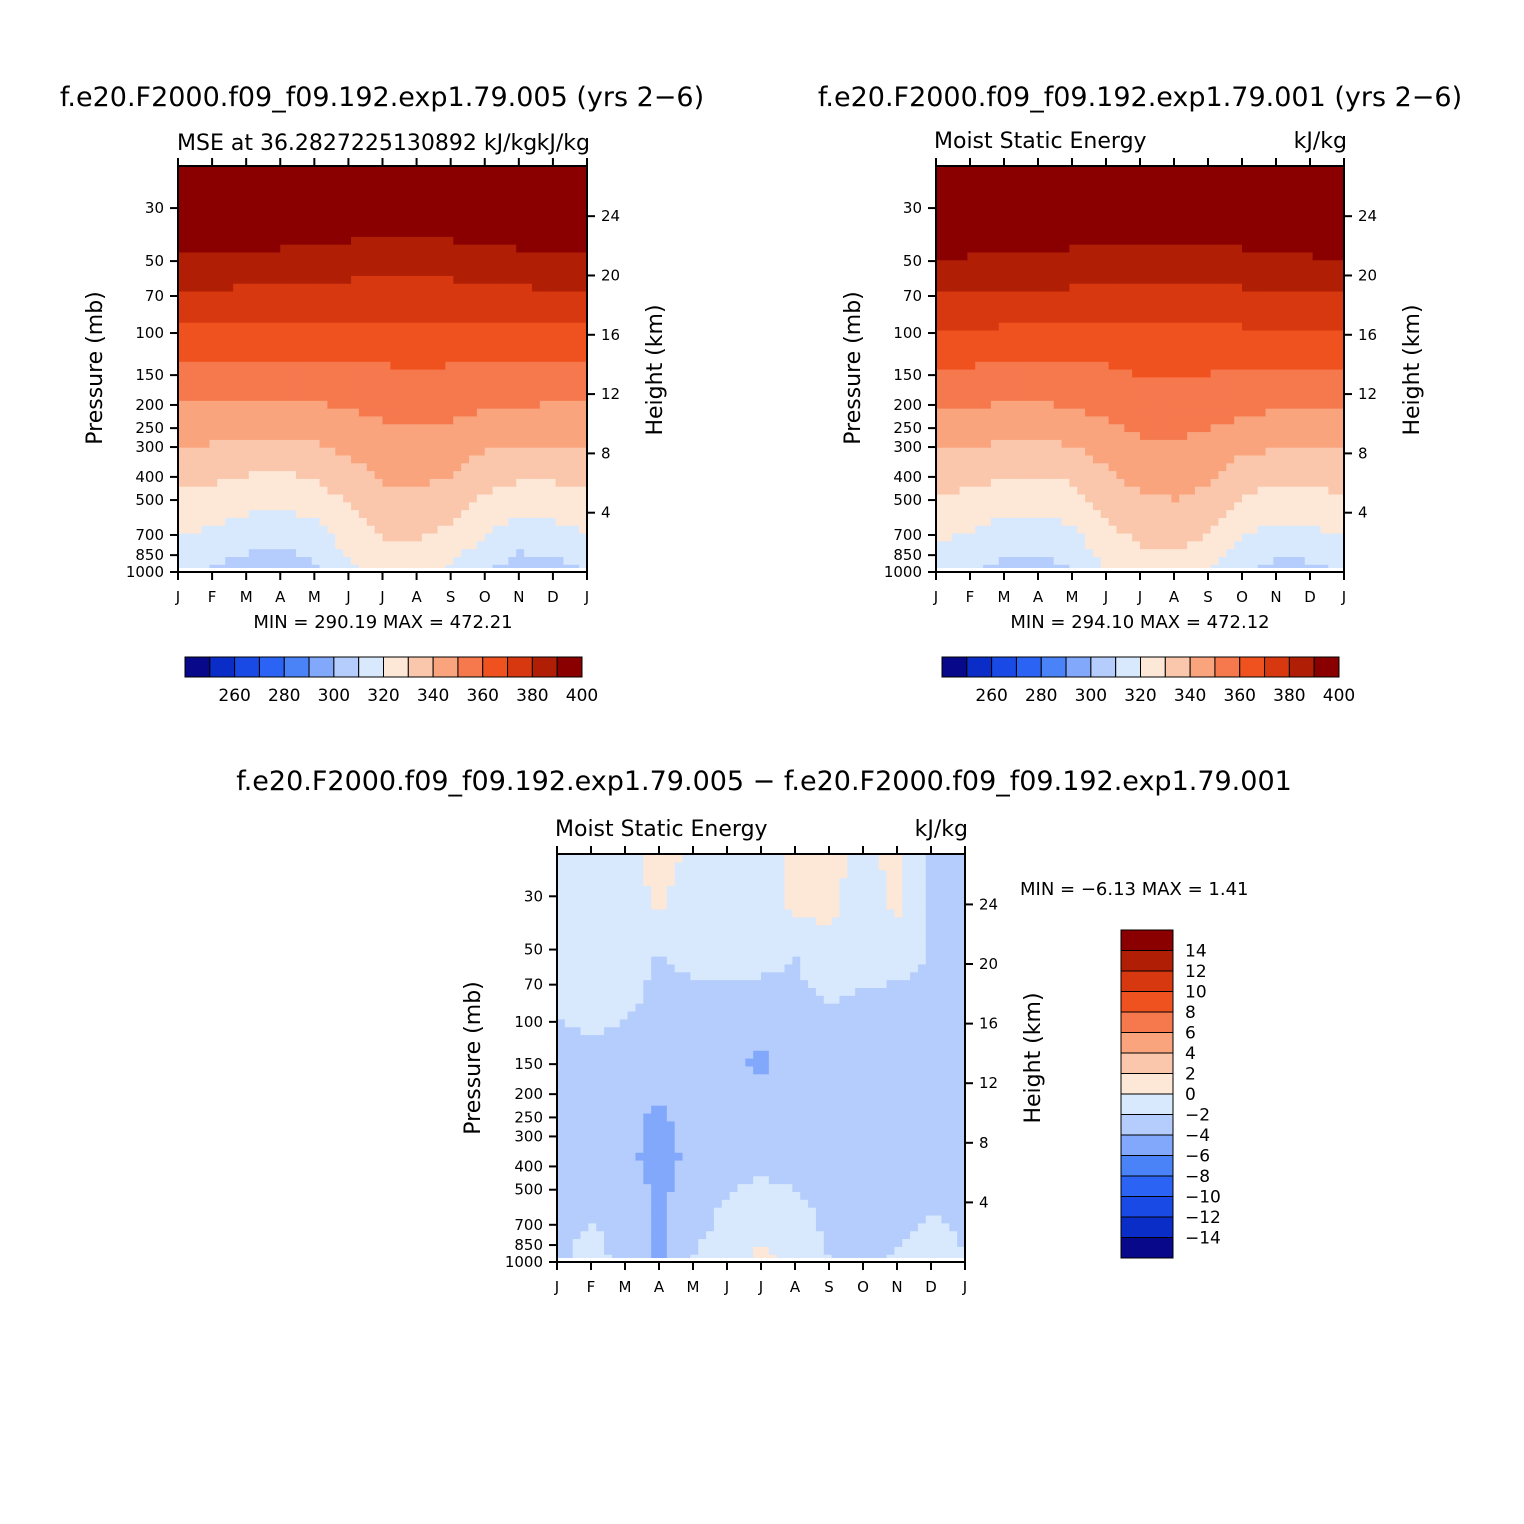 This screenshot has width=1524, height=1524. What do you see at coordinates (149, 333) in the screenshot?
I see `pressure-tick-label: 100` at bounding box center [149, 333].